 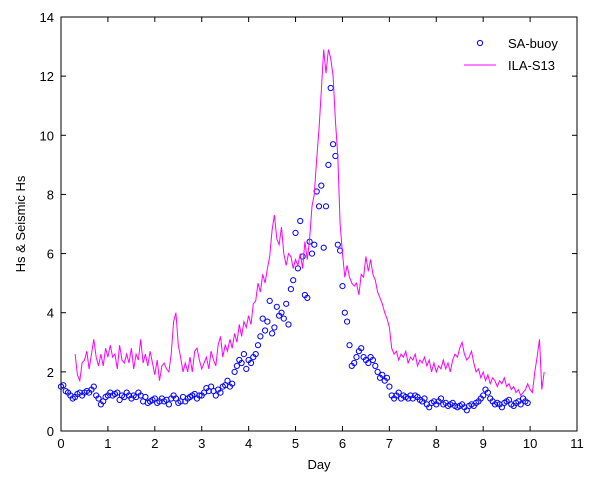 What do you see at coordinates (342, 443) in the screenshot?
I see `x-tick-label: 6` at bounding box center [342, 443].